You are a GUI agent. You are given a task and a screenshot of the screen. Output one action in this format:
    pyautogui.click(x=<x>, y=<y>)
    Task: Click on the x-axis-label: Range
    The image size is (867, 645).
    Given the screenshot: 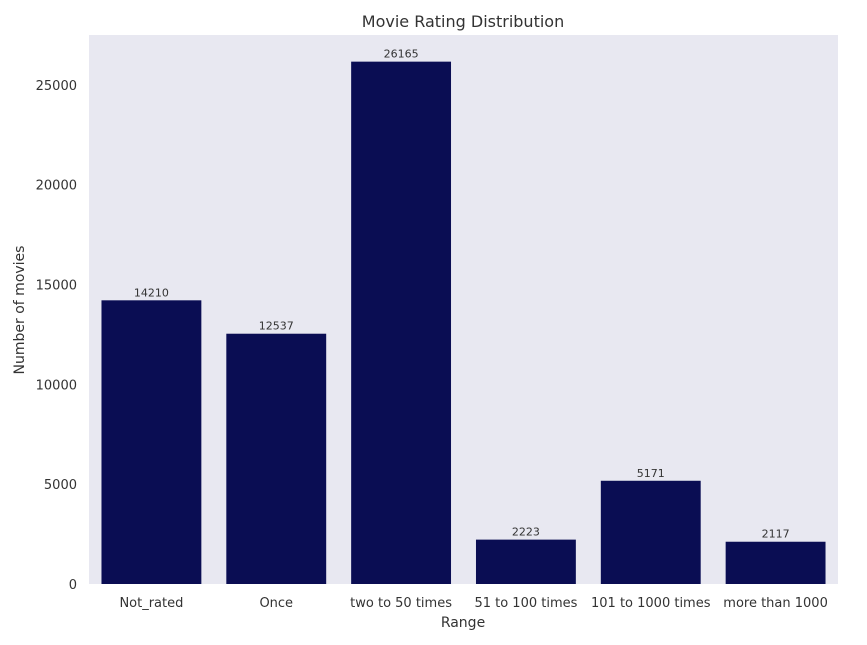 What is the action you would take?
    pyautogui.click(x=463, y=623)
    